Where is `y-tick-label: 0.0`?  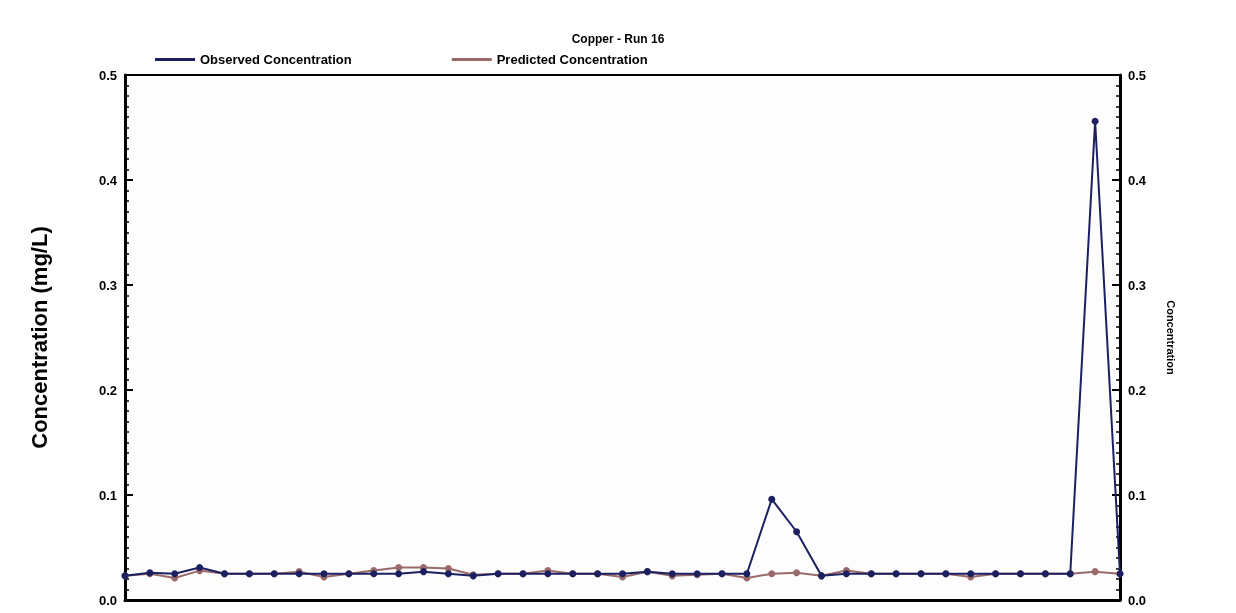 y-tick-label: 0.0 is located at coordinates (107, 600).